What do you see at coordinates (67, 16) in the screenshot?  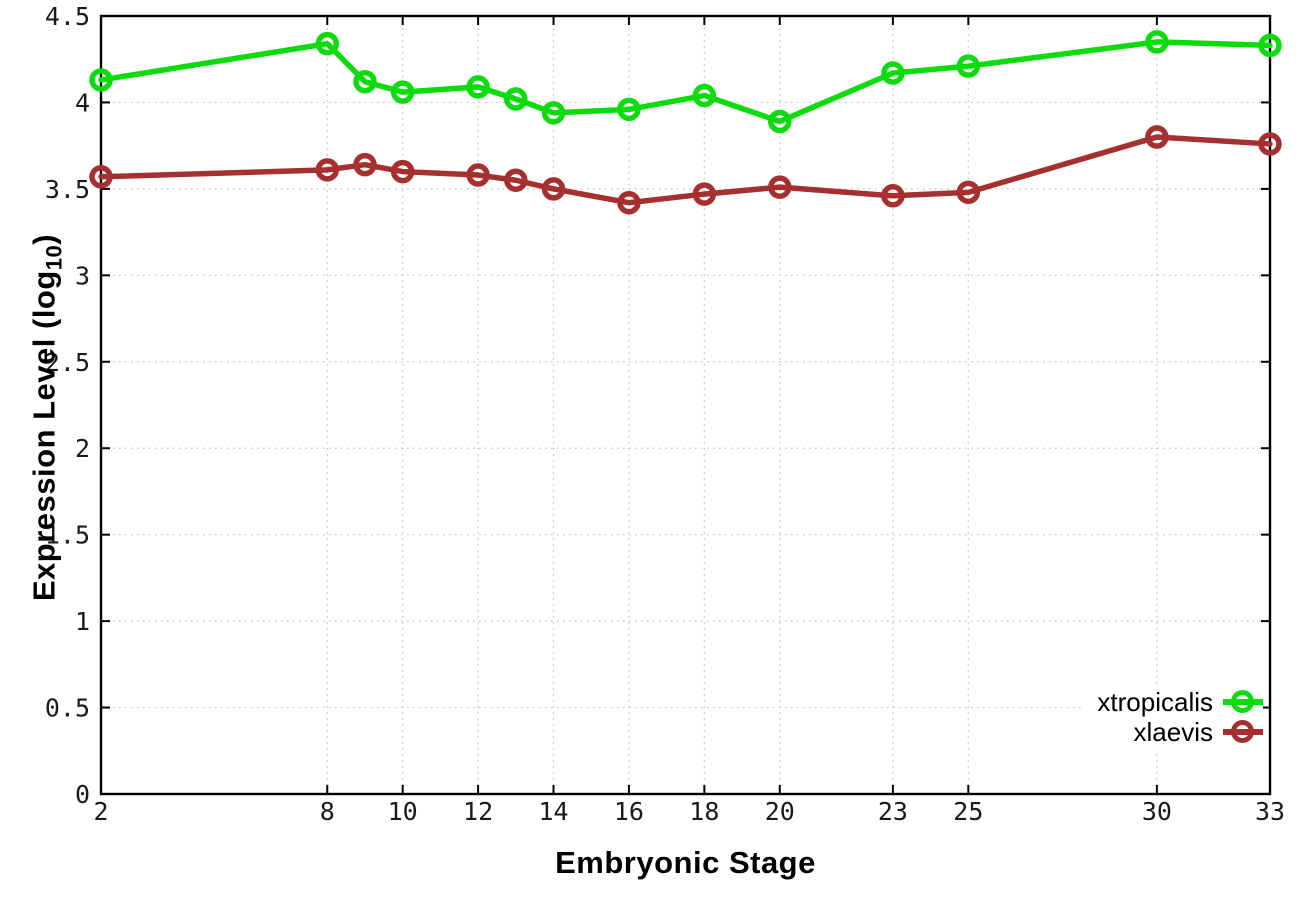 I see `y-tick-label: 4.5` at bounding box center [67, 16].